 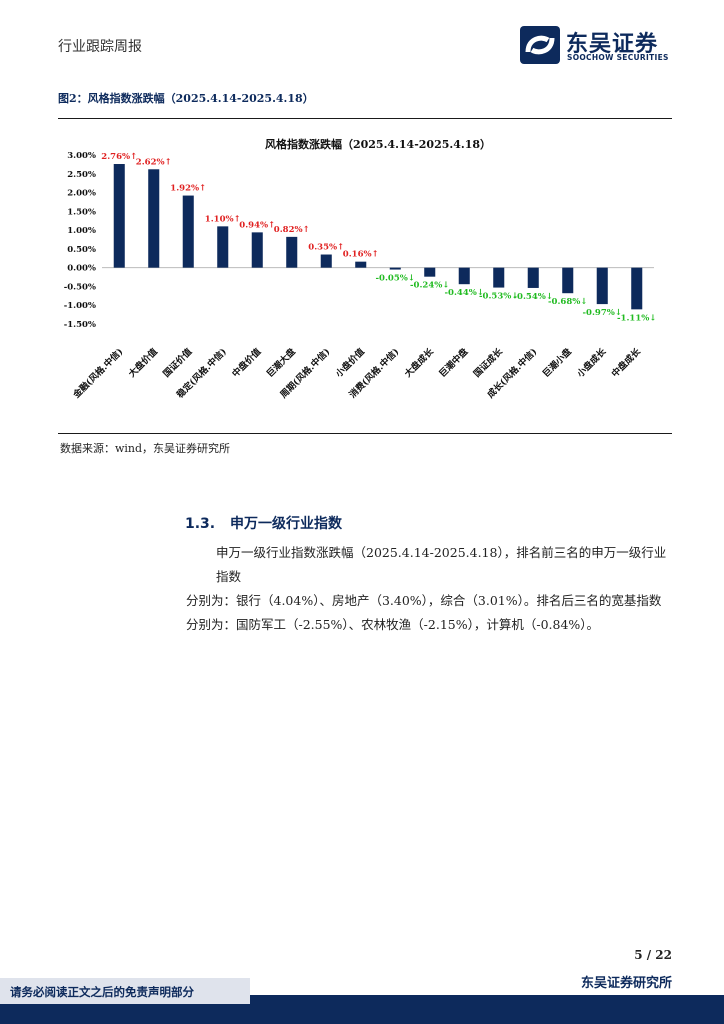 What do you see at coordinates (292, 230) in the screenshot?
I see `data-label: 0.82%↑` at bounding box center [292, 230].